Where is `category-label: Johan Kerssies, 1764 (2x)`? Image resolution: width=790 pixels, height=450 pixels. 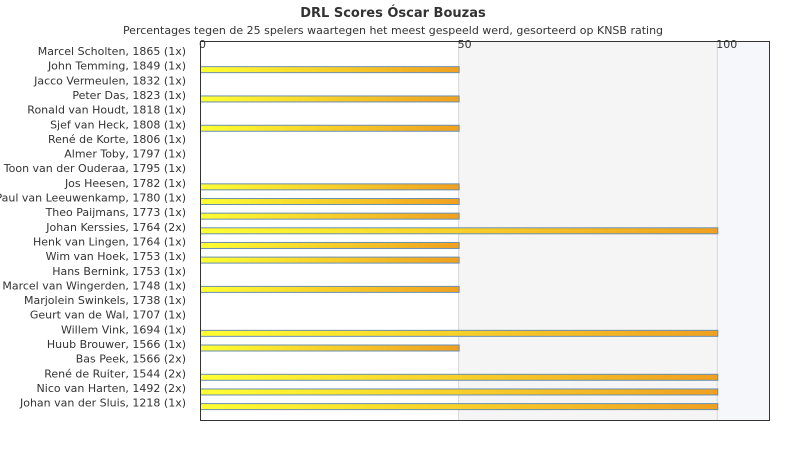 category-label: Johan Kerssies, 1764 (2x) is located at coordinates (115, 227).